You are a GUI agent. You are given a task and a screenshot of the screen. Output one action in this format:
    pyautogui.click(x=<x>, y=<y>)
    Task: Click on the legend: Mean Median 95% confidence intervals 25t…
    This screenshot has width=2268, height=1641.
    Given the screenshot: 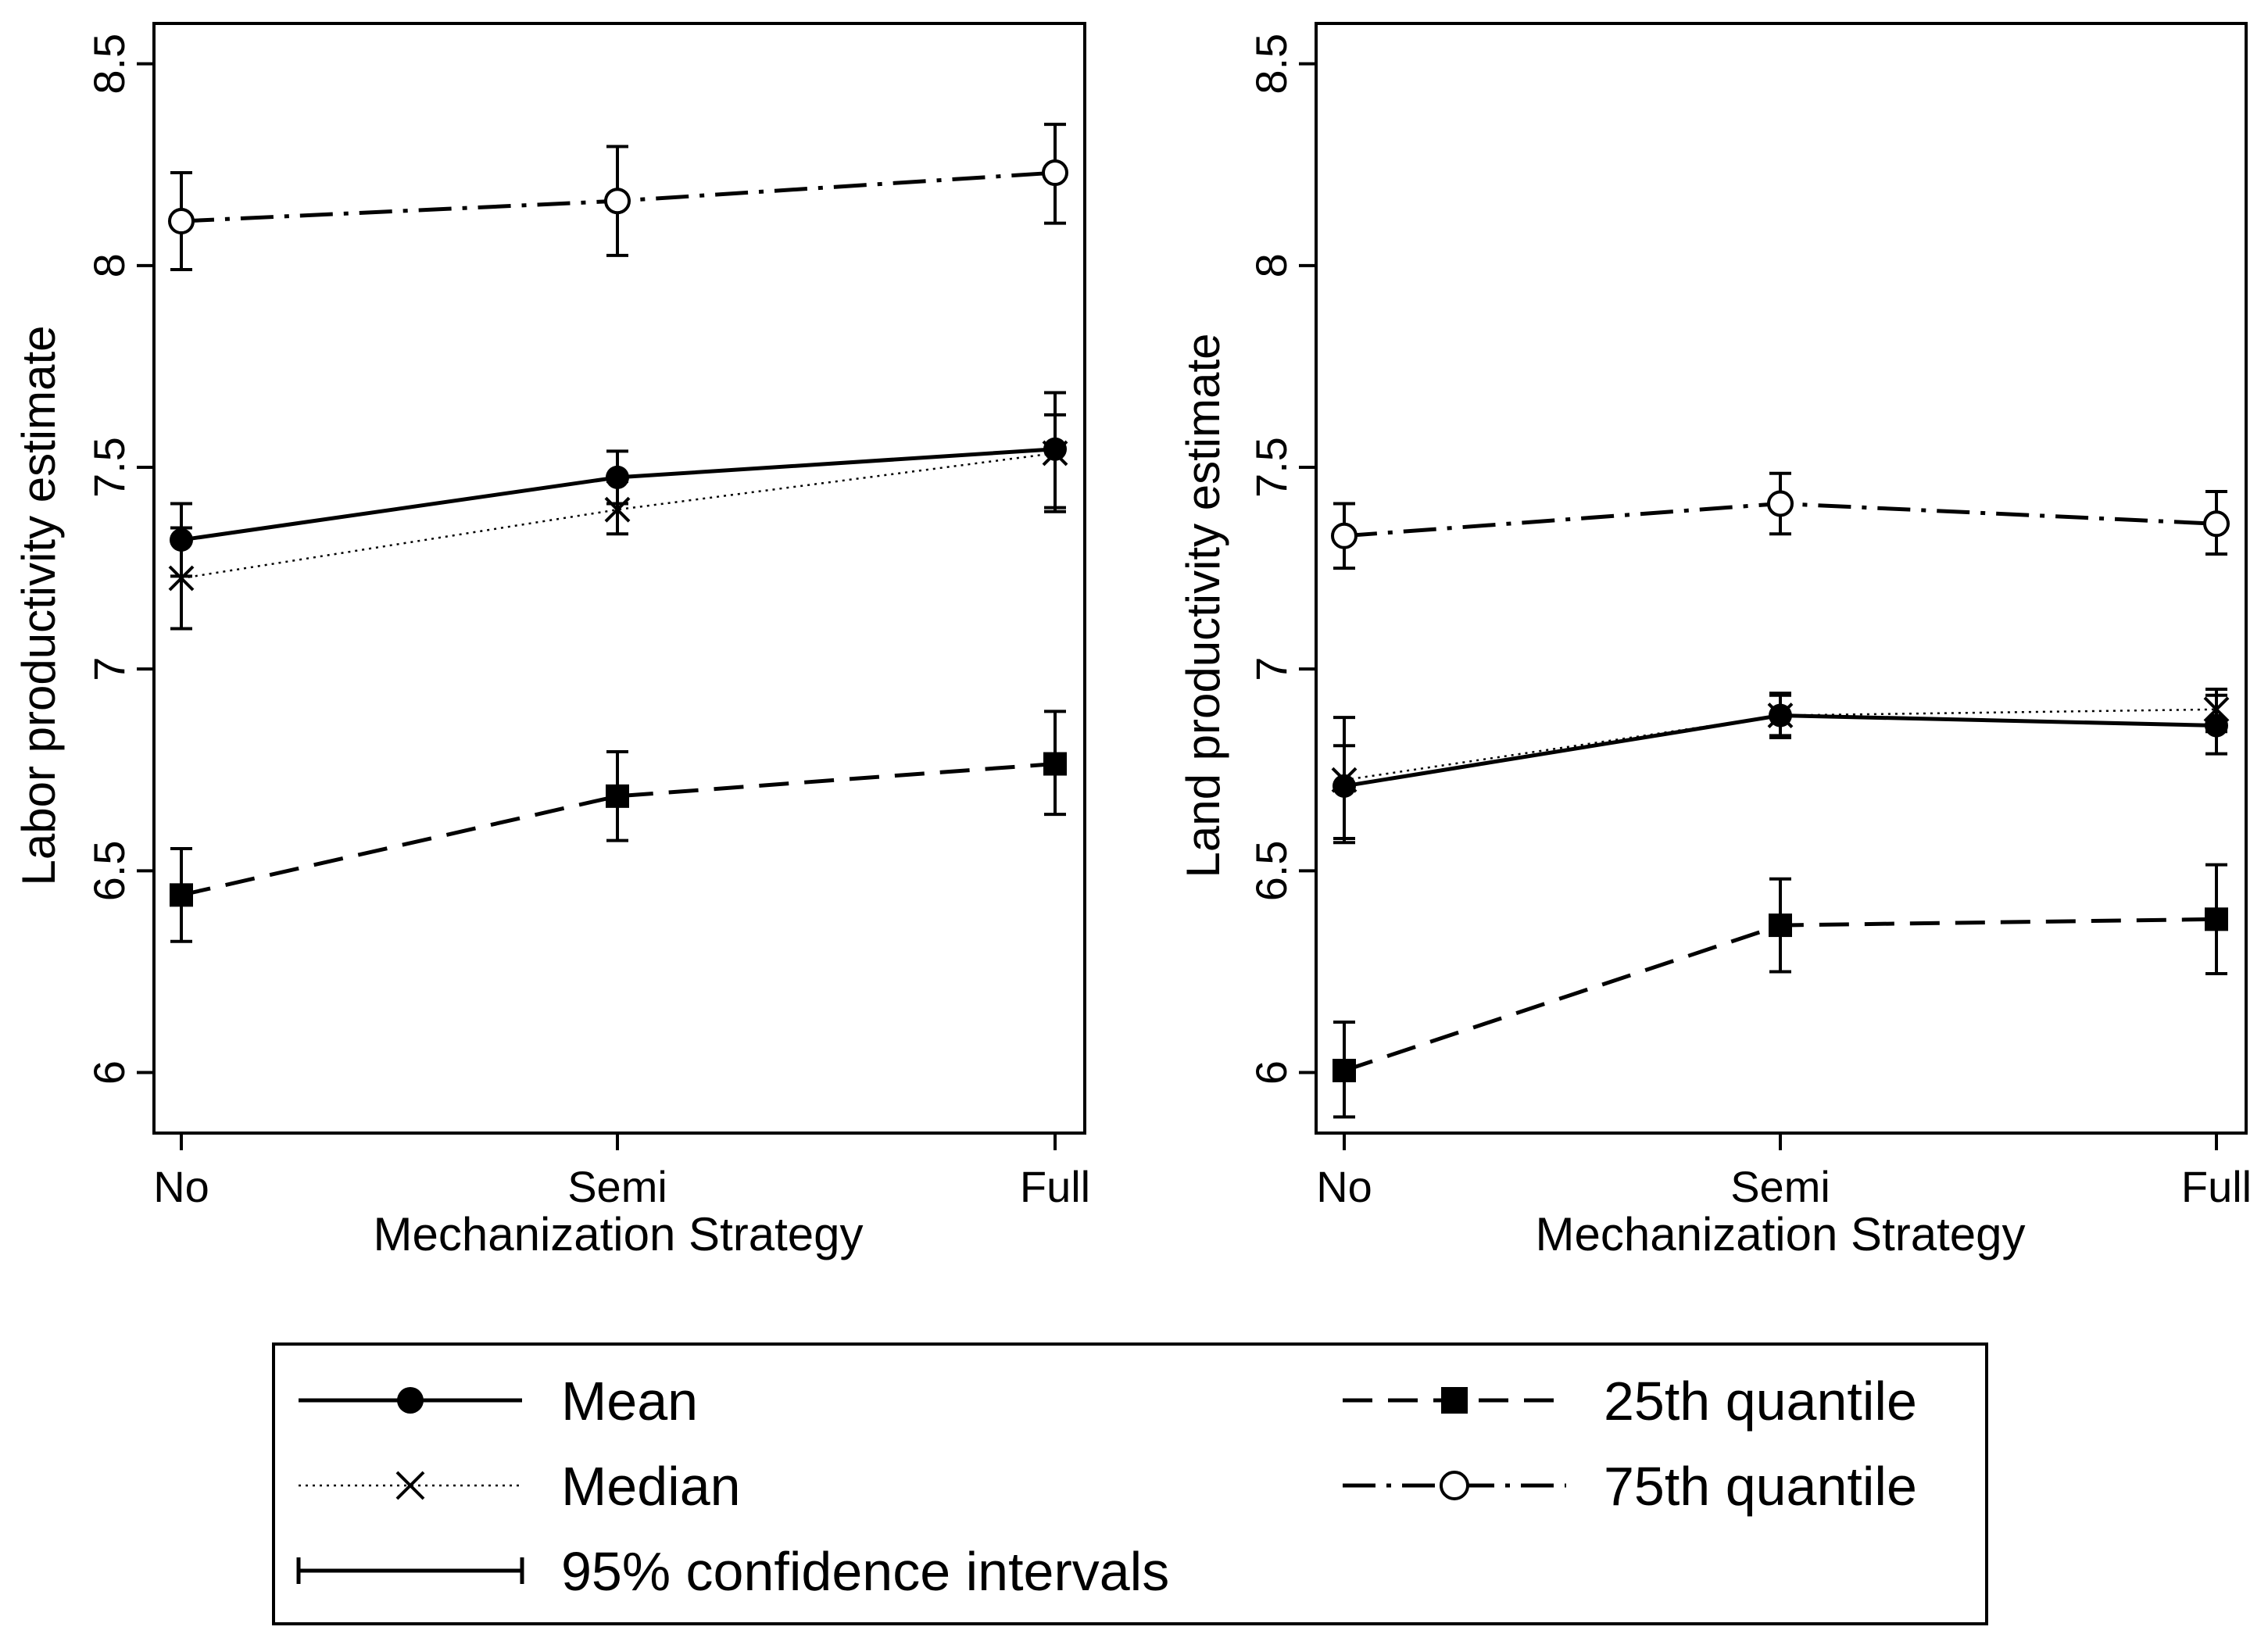 What is the action you would take?
    pyautogui.click(x=1130, y=1483)
    